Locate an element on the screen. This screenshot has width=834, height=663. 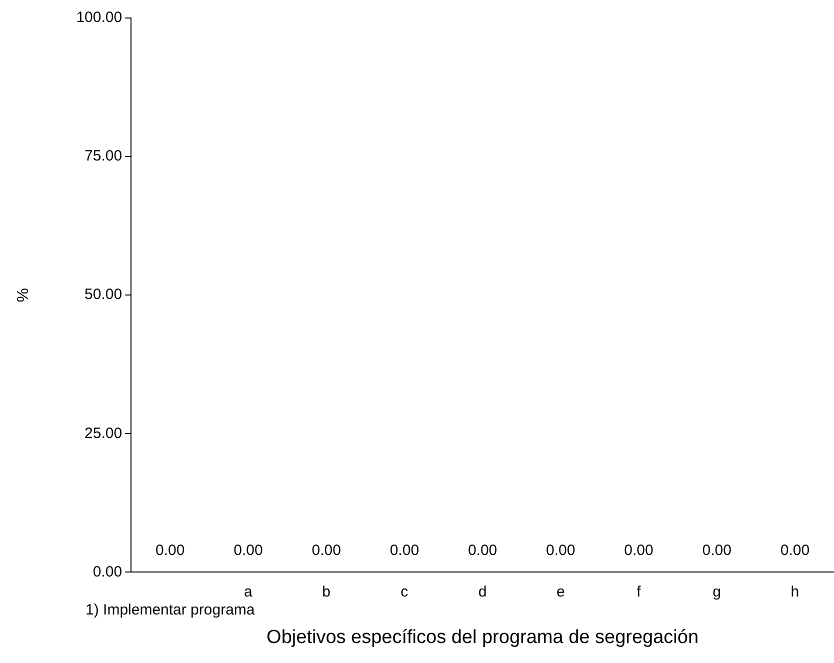
y-tick-label: 100.00 is located at coordinates (99, 17).